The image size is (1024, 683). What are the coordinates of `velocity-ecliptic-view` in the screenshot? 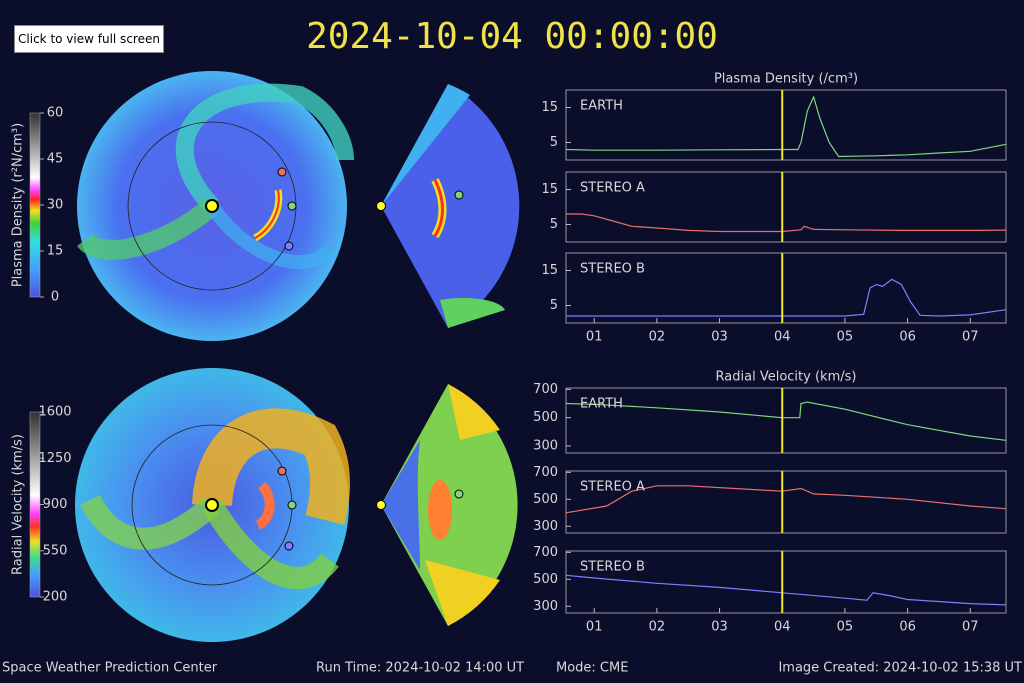 It's located at (212, 505).